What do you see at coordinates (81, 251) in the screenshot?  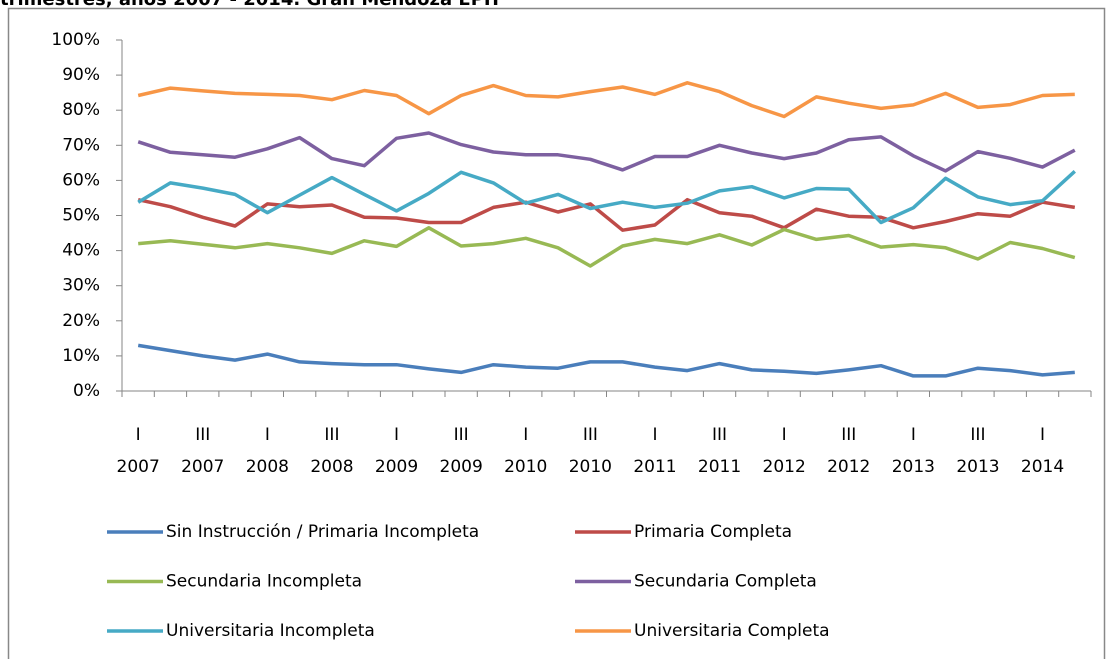 I see `y-tick-label: 40%` at bounding box center [81, 251].